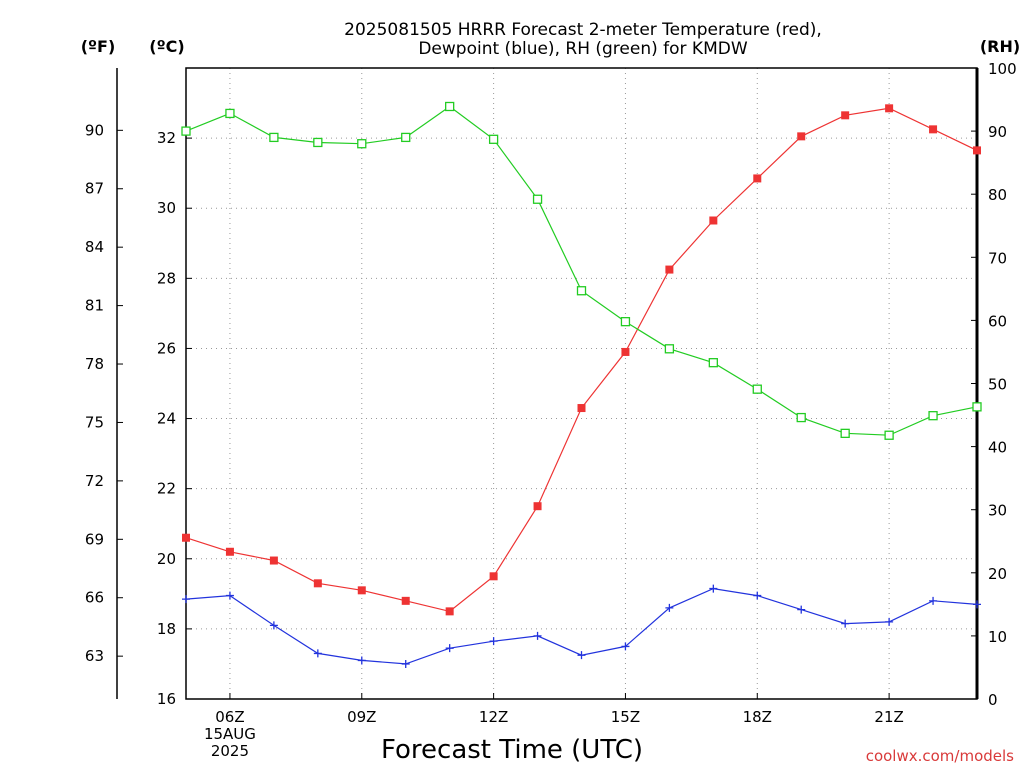 The image size is (1024, 768). What do you see at coordinates (1000, 46) in the screenshot?
I see `rh-axis-unit: (RH)` at bounding box center [1000, 46].